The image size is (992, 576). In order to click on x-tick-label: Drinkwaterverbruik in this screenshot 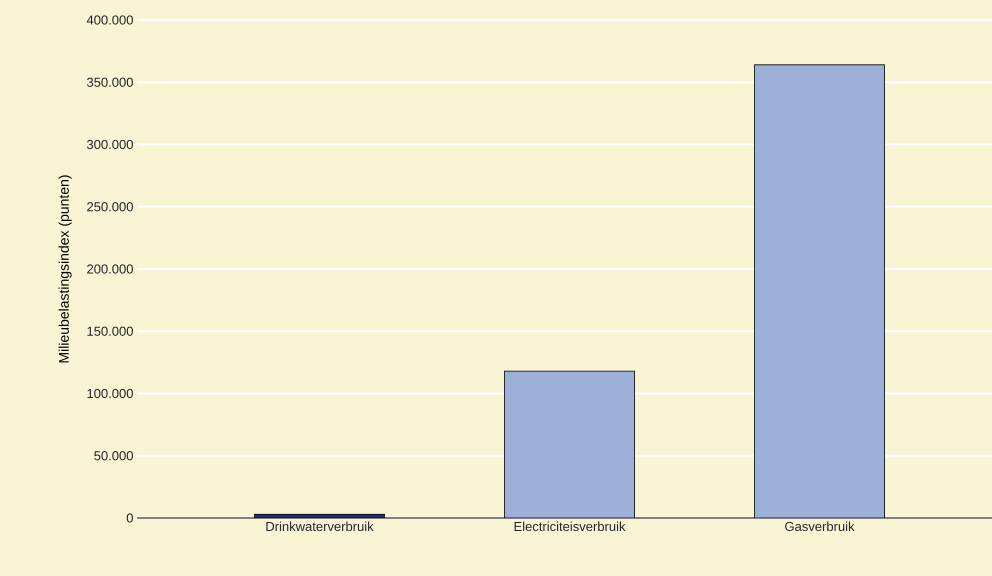, I will do `click(320, 527)`.